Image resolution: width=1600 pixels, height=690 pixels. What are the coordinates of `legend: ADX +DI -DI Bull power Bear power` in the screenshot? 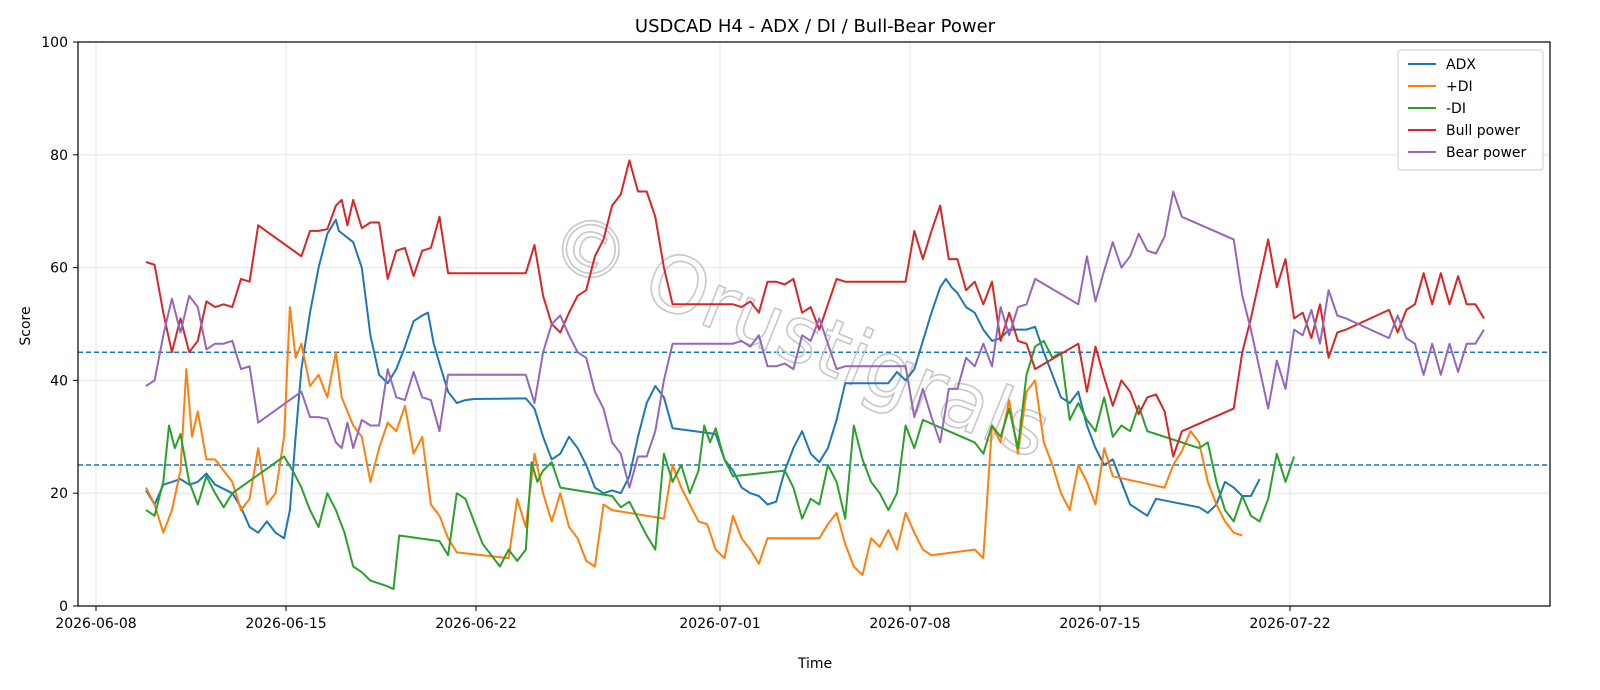 It's located at (1470, 110).